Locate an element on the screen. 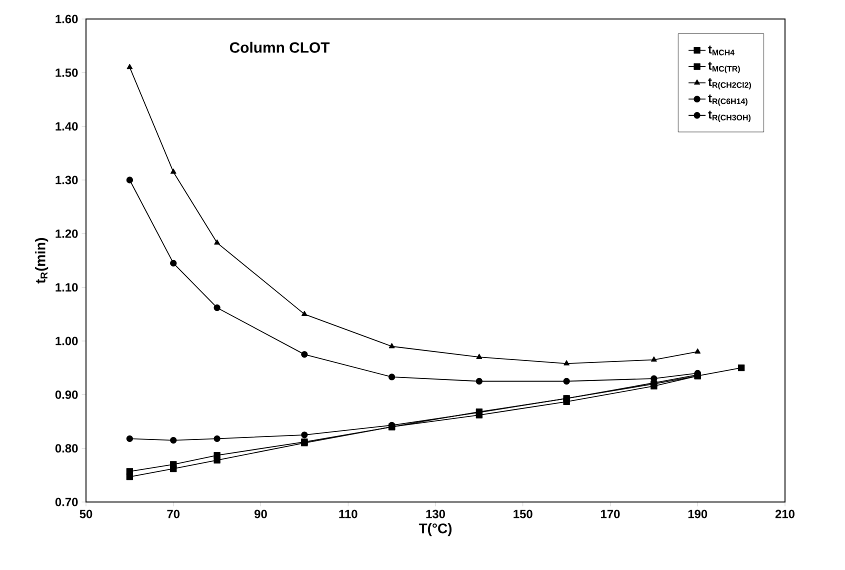  x-tick-label: 150 is located at coordinates (523, 514).